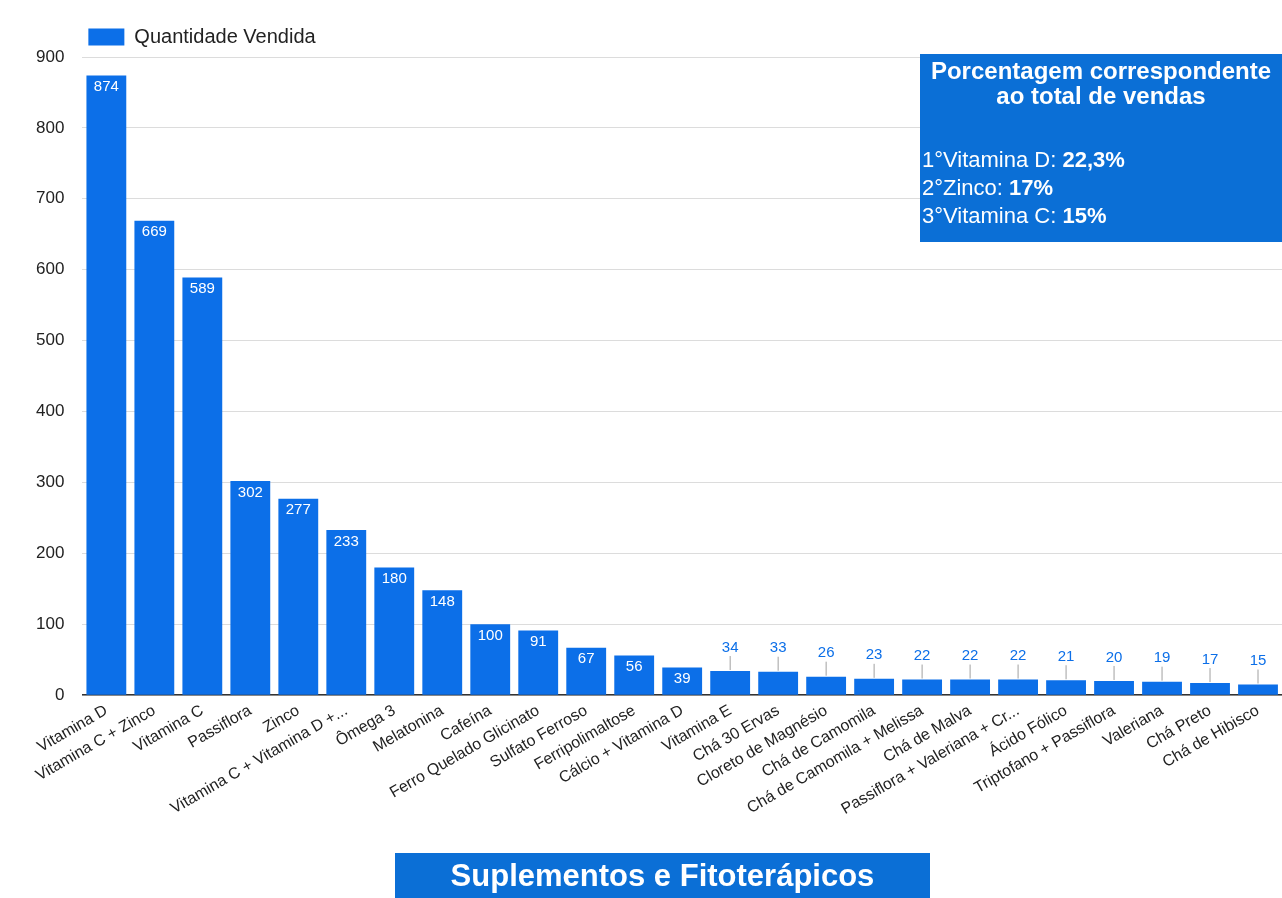  Describe the element at coordinates (50, 127) in the screenshot. I see `y-tick-label: 800` at that location.